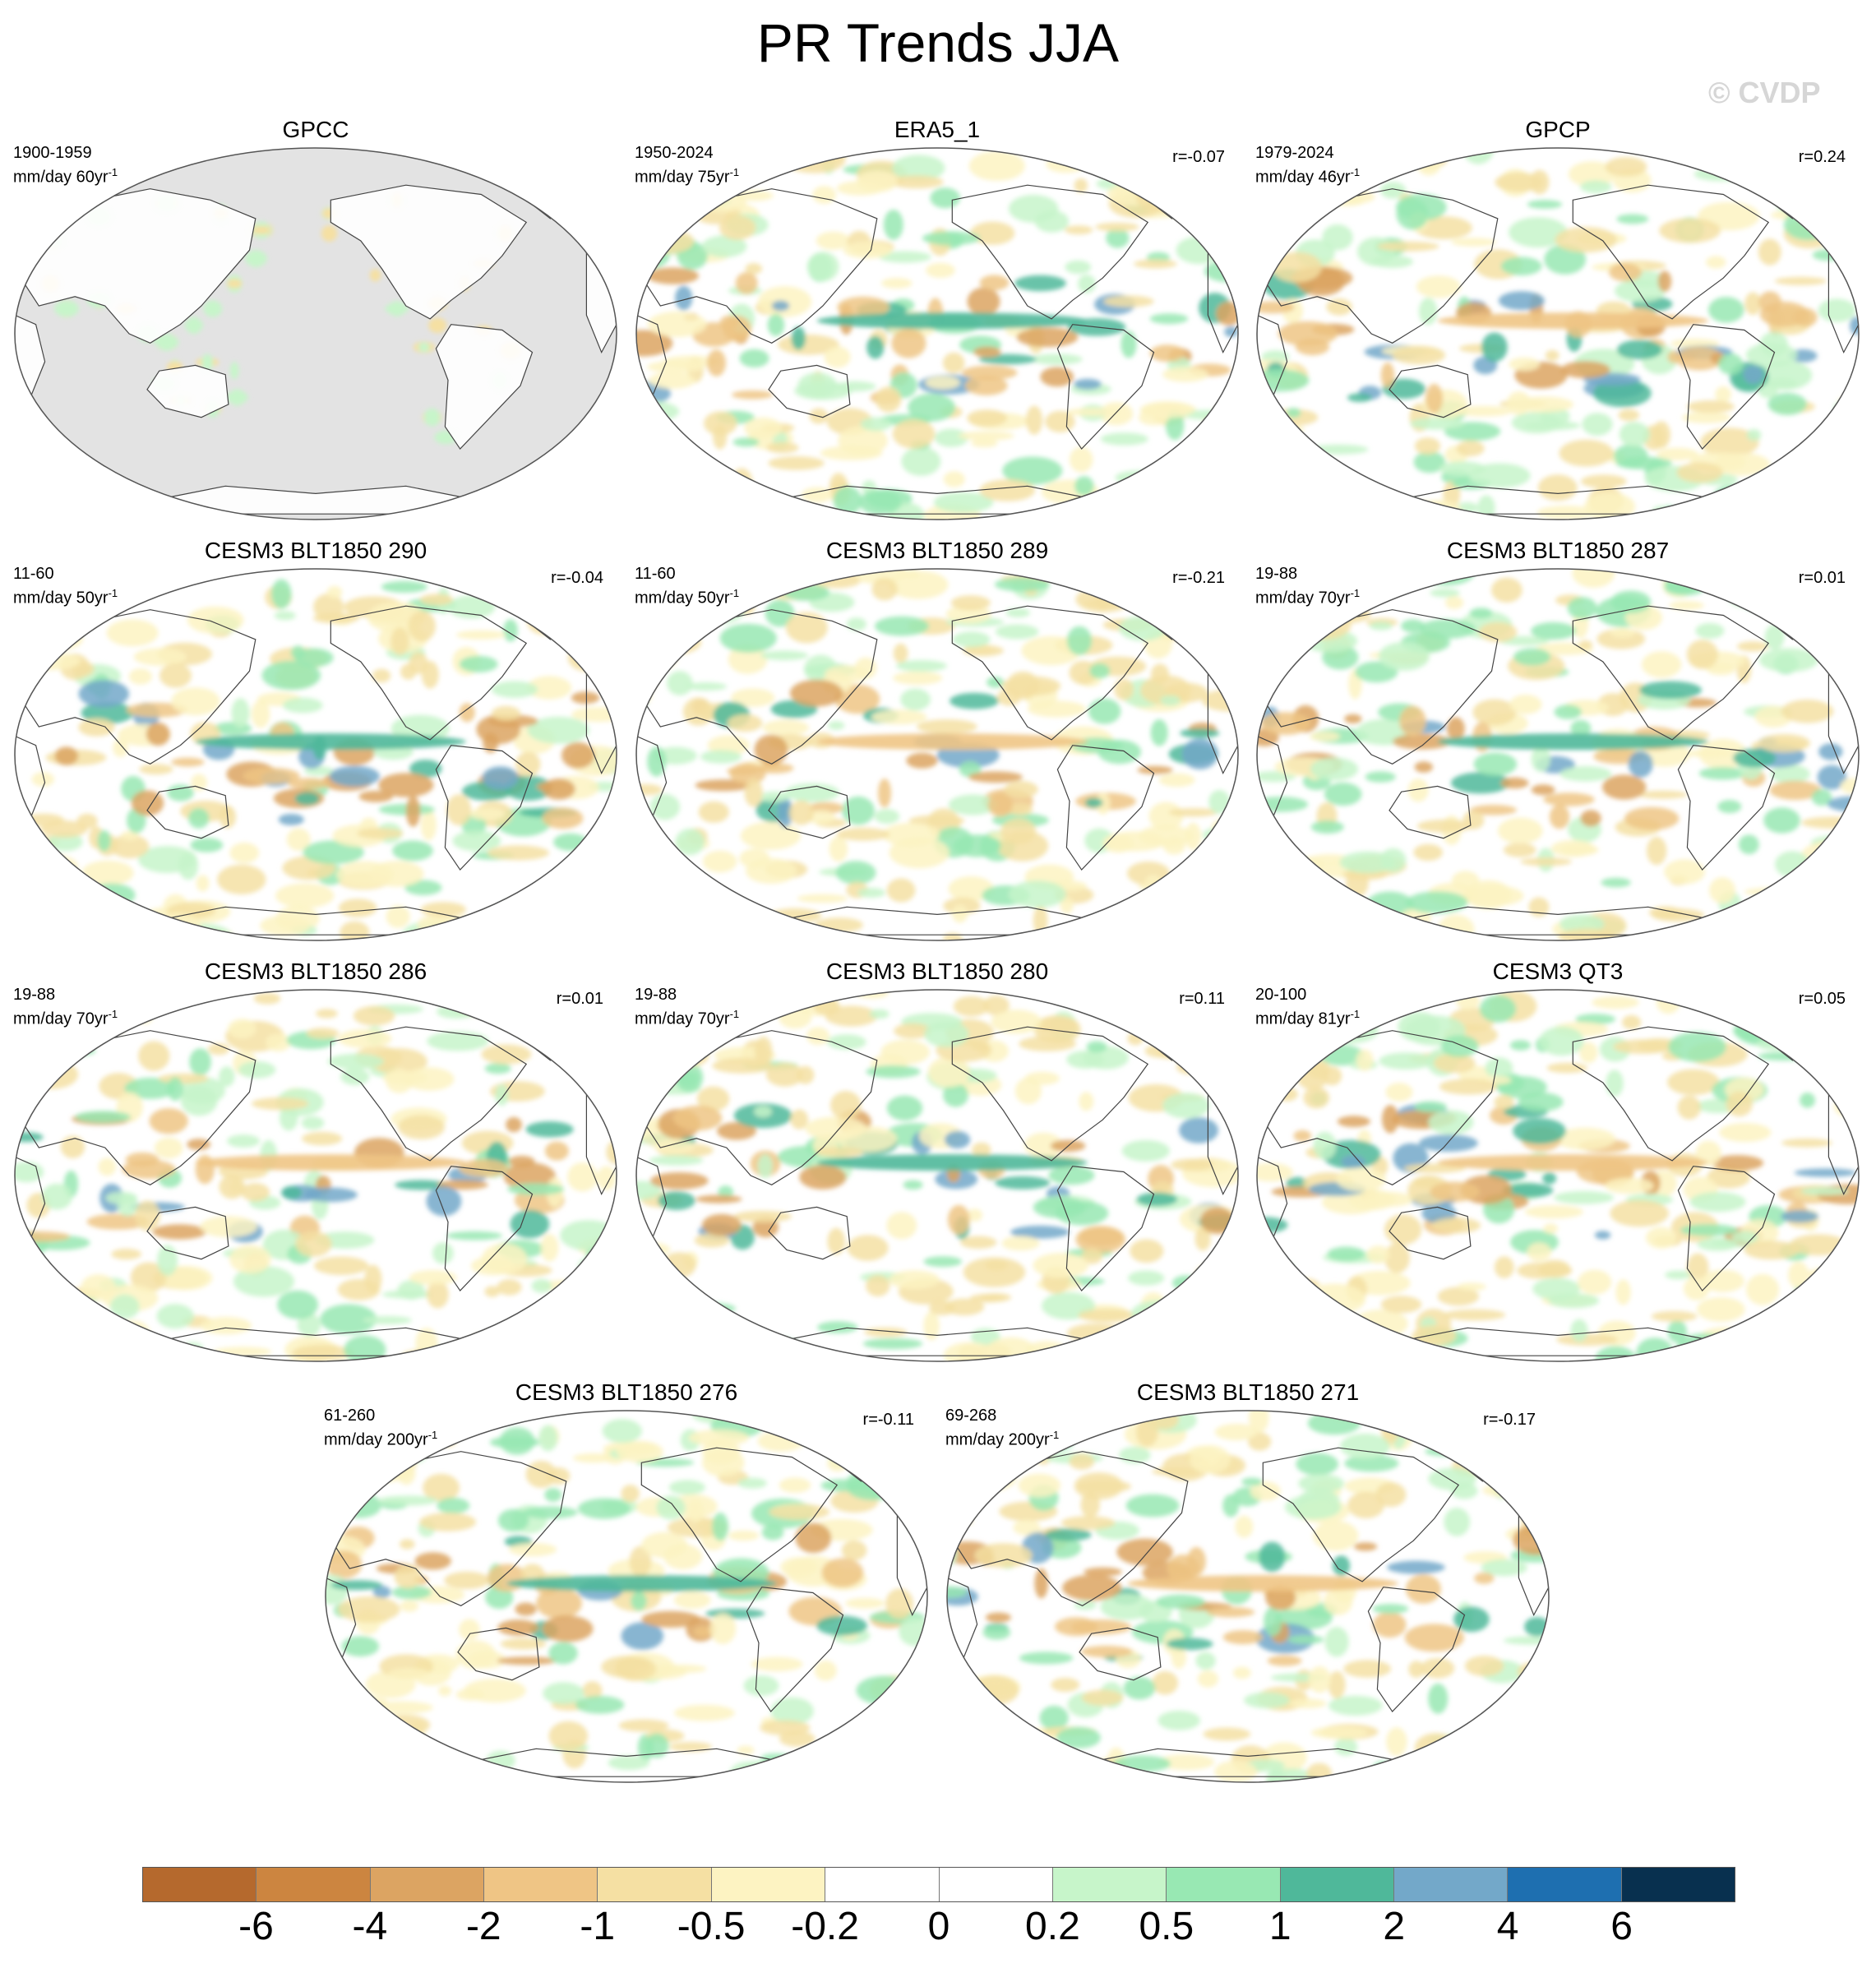 The width and height of the screenshot is (1876, 1968). I want to click on map-panel: CESM3 QT3 20-100 mm/day 81yr-1 r=0.05, so click(1558, 1162).